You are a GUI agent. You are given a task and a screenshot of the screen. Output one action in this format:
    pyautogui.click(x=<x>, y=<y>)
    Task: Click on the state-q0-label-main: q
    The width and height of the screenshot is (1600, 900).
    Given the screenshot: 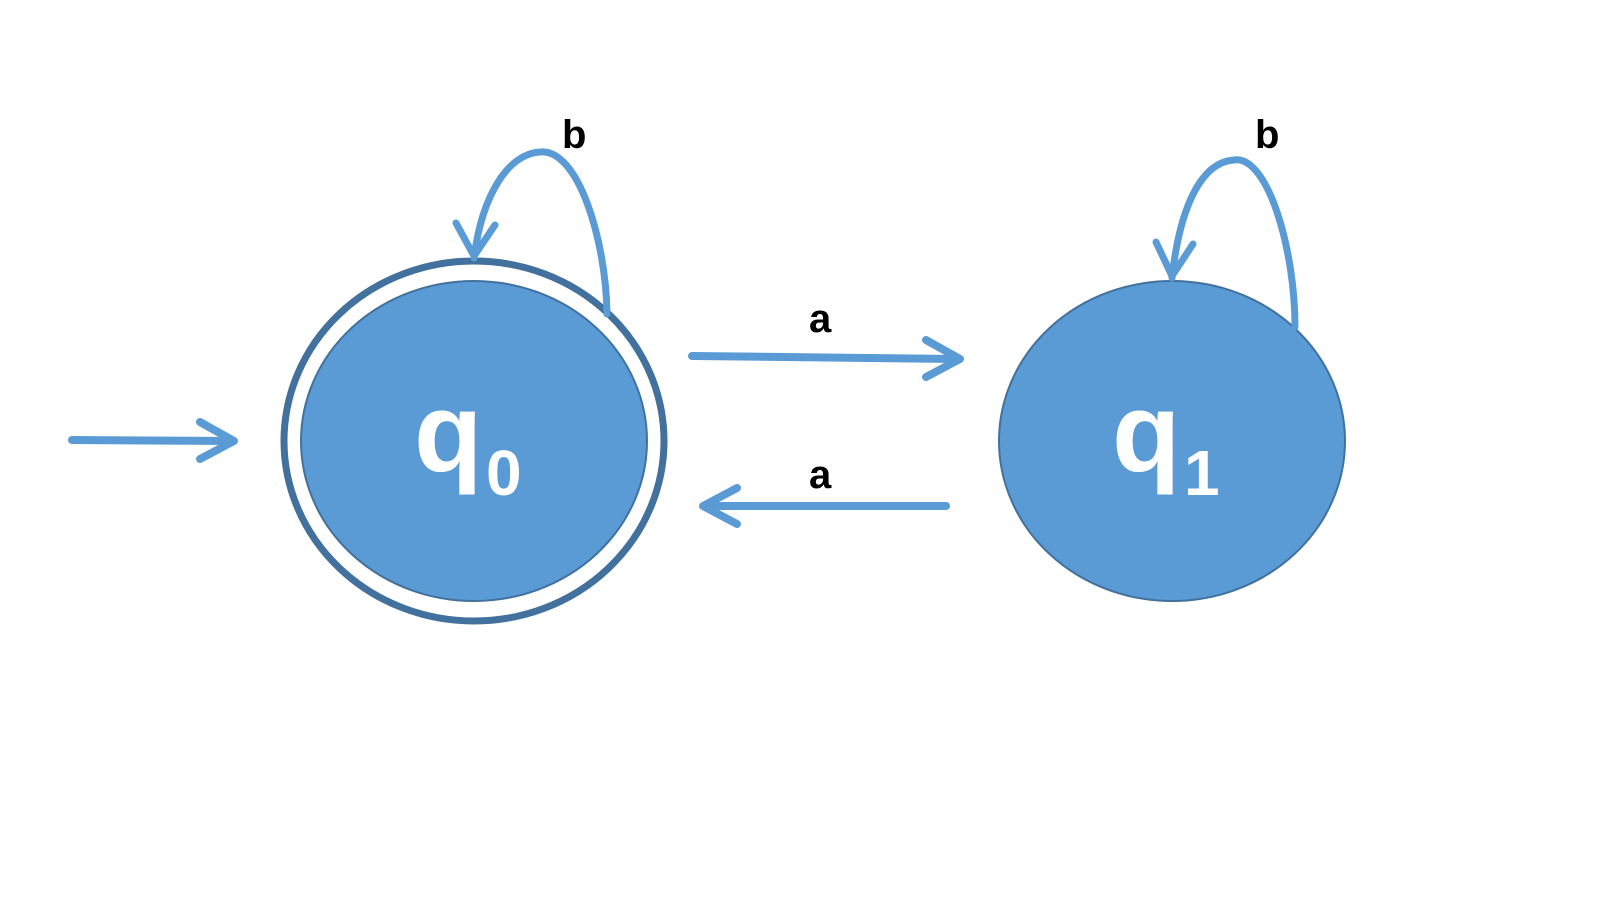 What is the action you would take?
    pyautogui.click(x=448, y=432)
    